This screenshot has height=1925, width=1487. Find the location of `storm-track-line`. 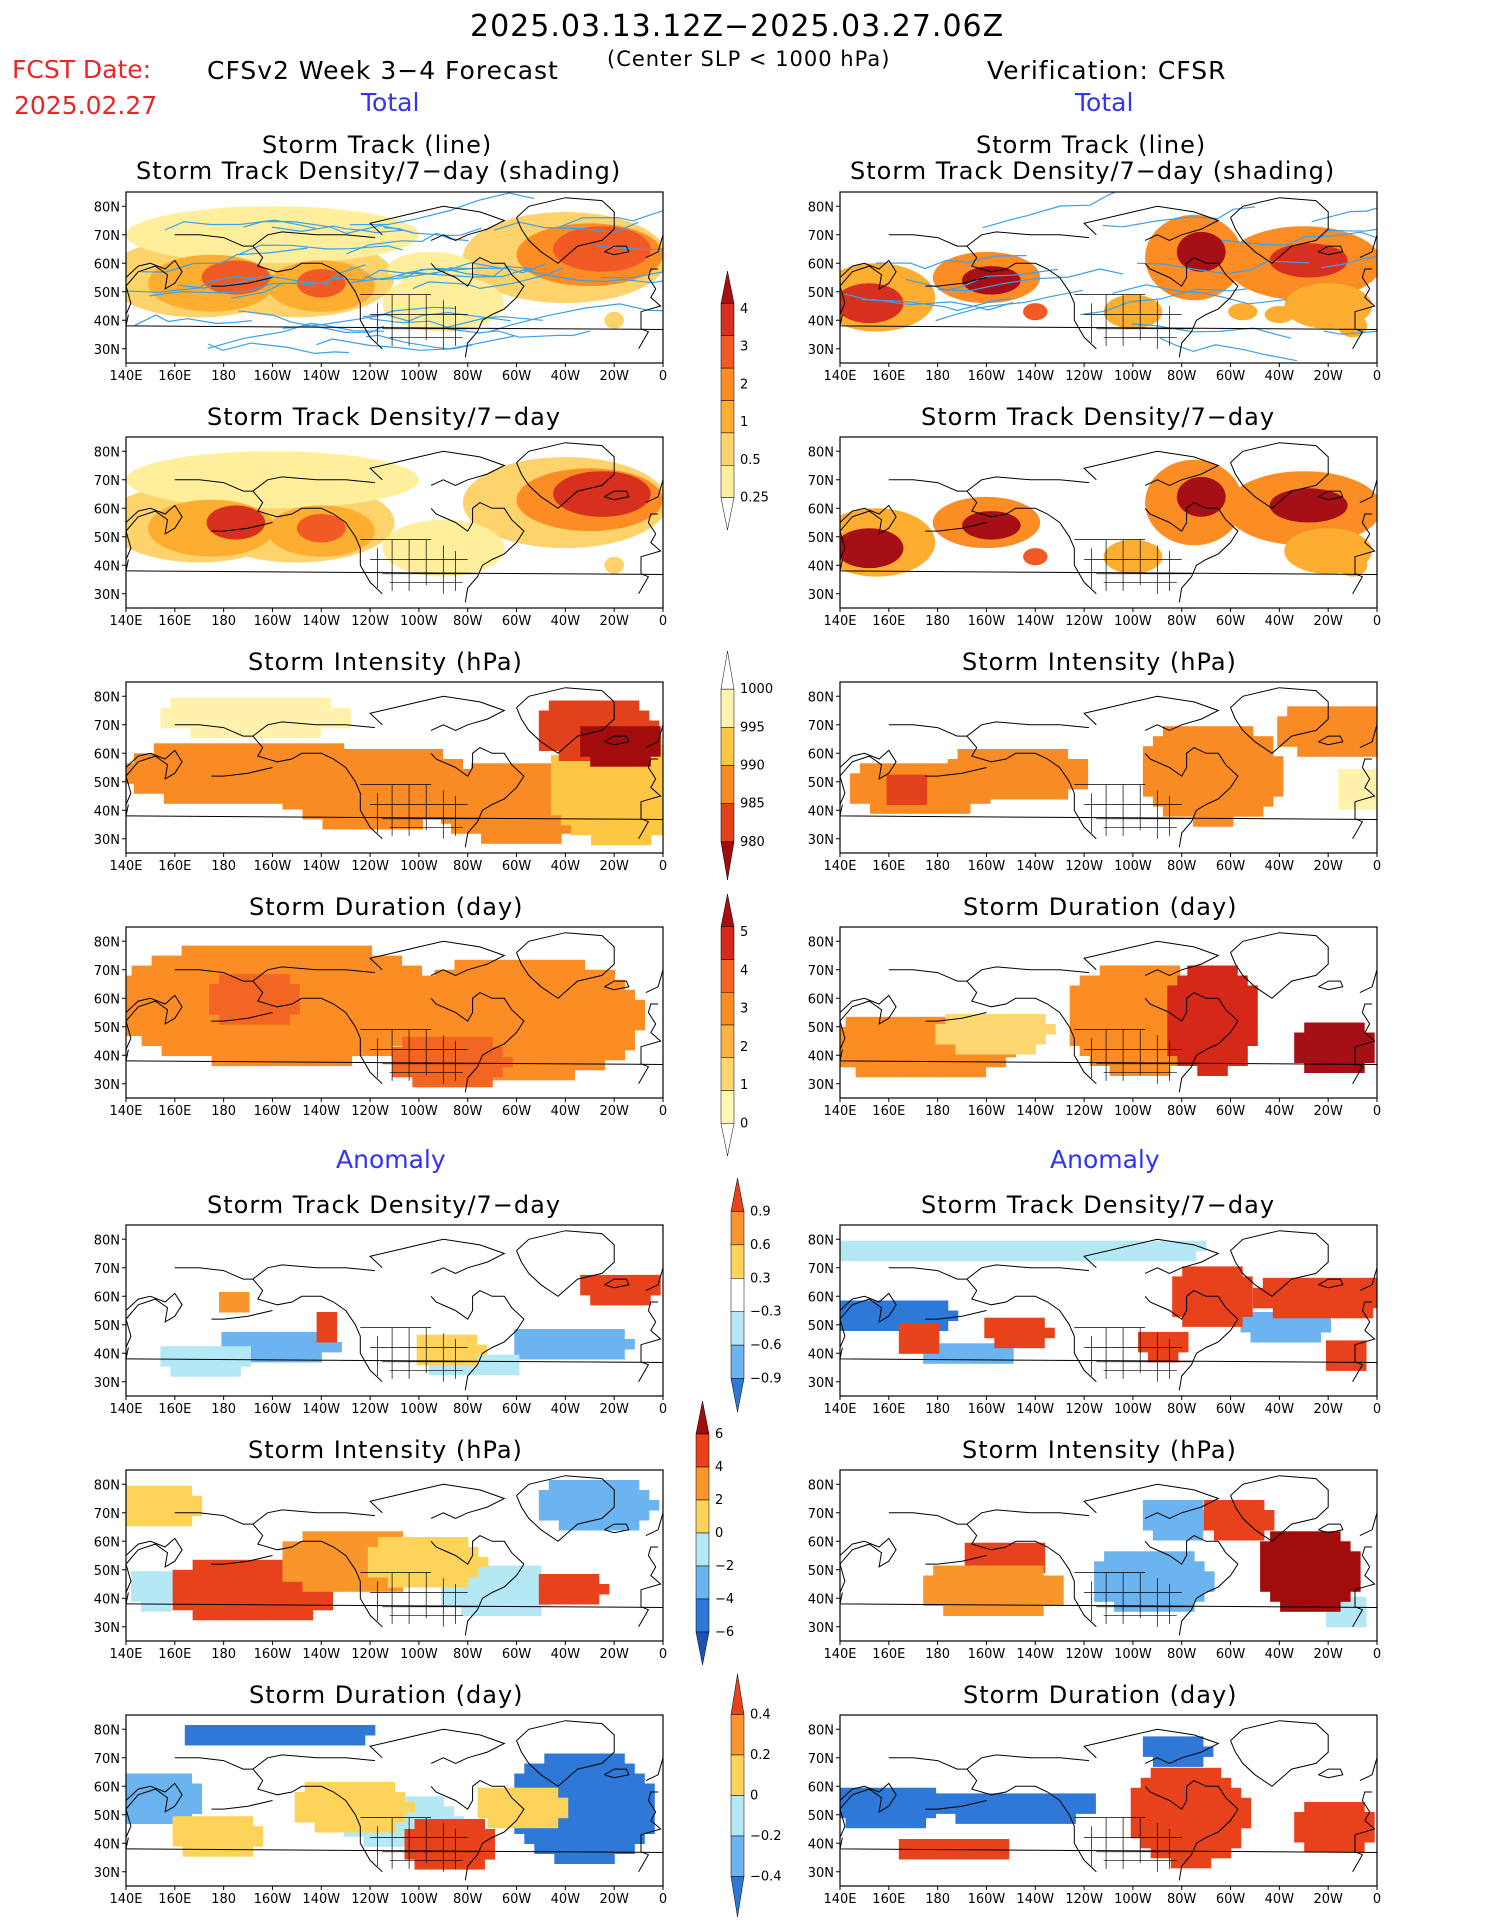

storm-track-line is located at coordinates (1009, 305).